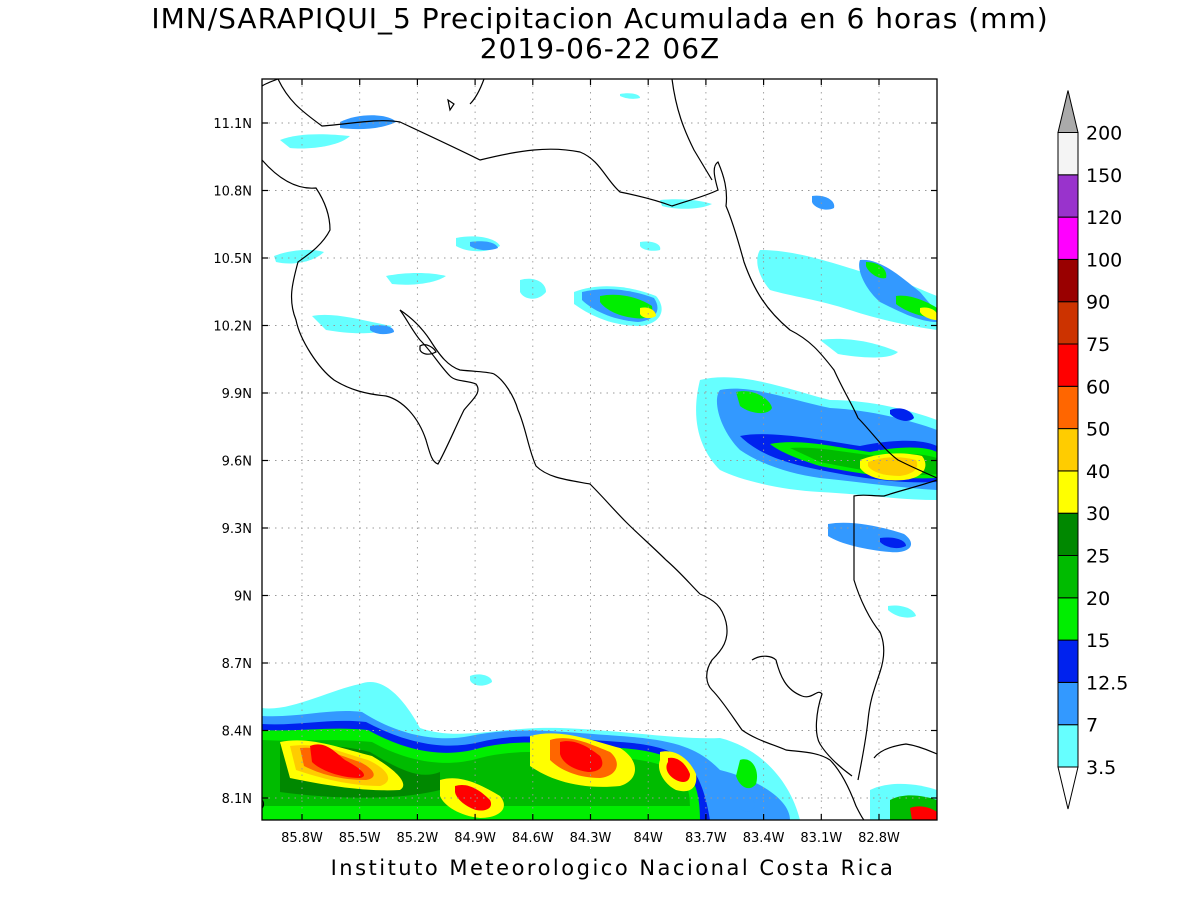 This screenshot has height=900, width=1200. What do you see at coordinates (237, 394) in the screenshot?
I see `lat-tick-label: 9.9N` at bounding box center [237, 394].